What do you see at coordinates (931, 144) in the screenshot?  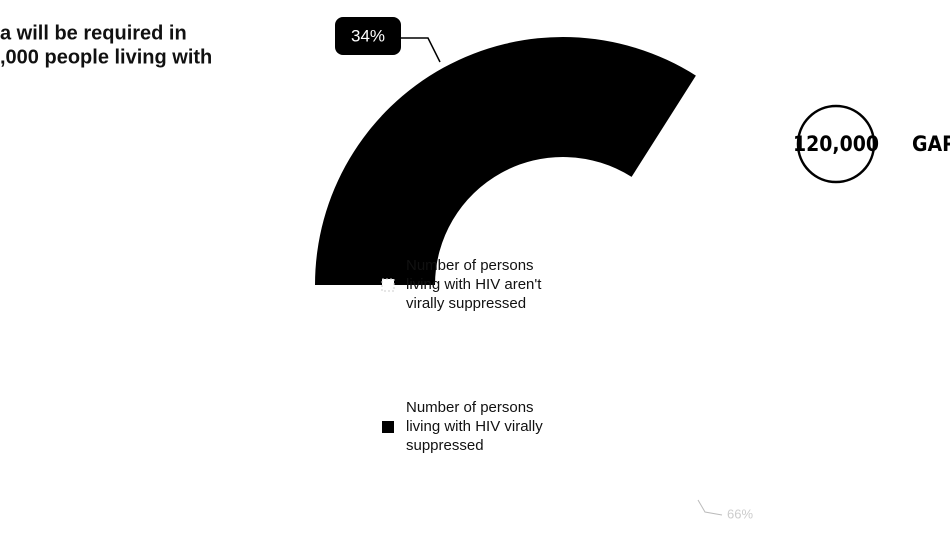 I see `gap-label: GAP` at bounding box center [931, 144].